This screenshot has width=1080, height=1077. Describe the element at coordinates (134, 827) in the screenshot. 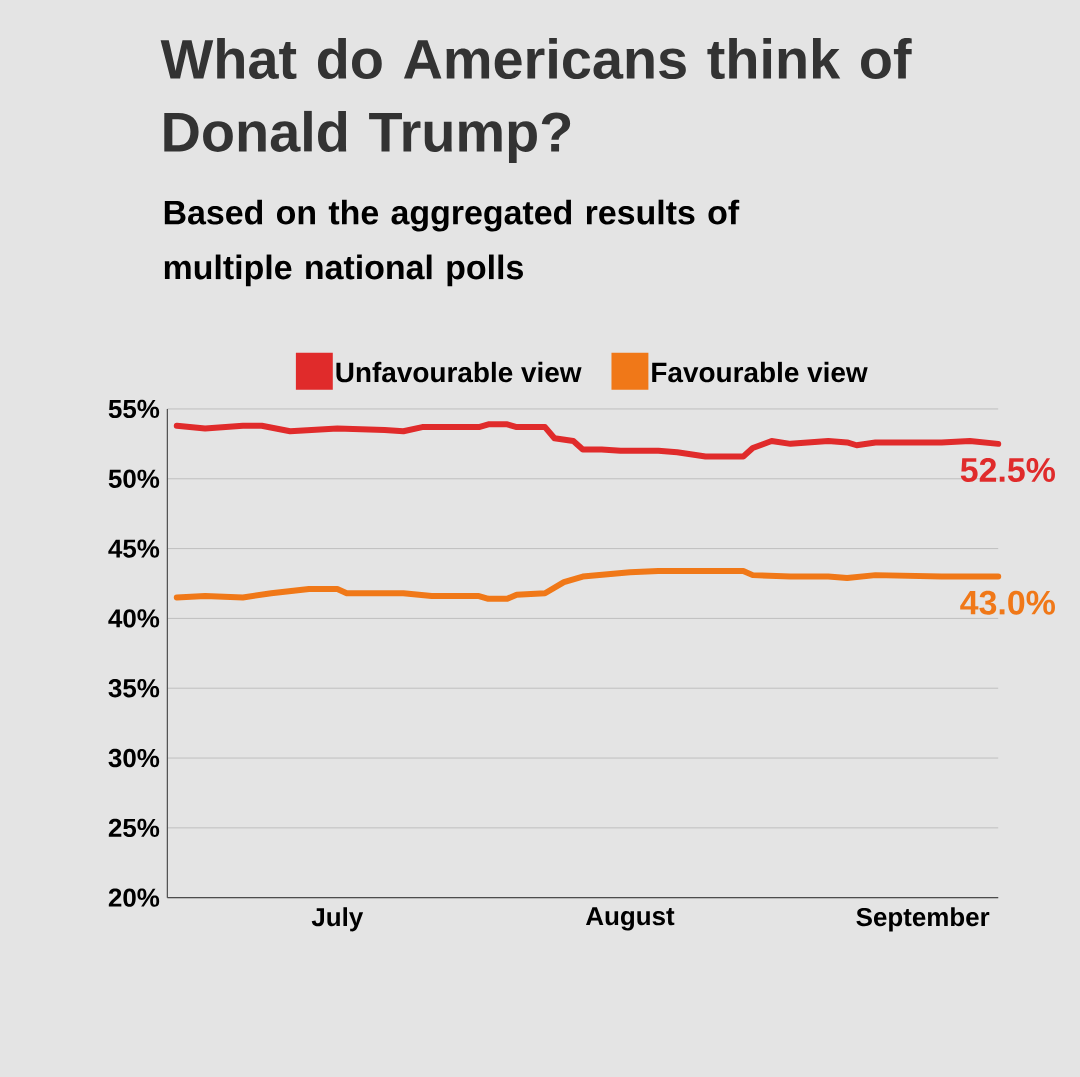

I see `y-tick-label: 25%` at that location.